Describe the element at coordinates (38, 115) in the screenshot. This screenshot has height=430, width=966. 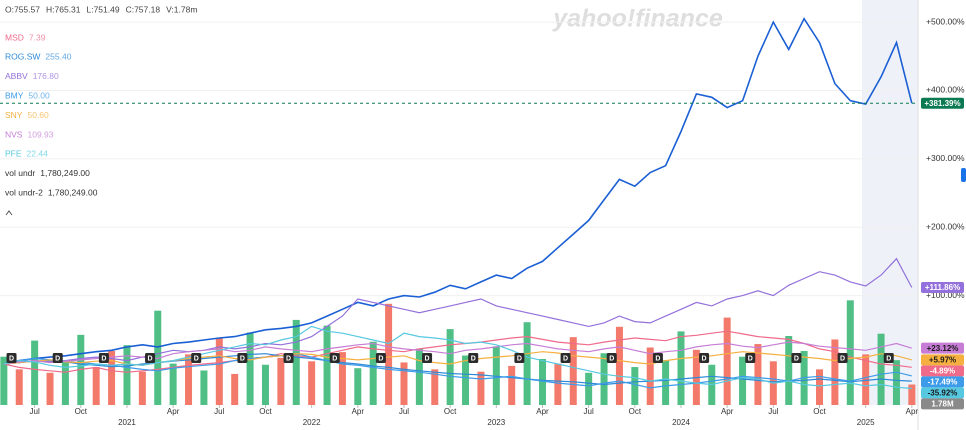
I see `legend-value: 50.60` at that location.